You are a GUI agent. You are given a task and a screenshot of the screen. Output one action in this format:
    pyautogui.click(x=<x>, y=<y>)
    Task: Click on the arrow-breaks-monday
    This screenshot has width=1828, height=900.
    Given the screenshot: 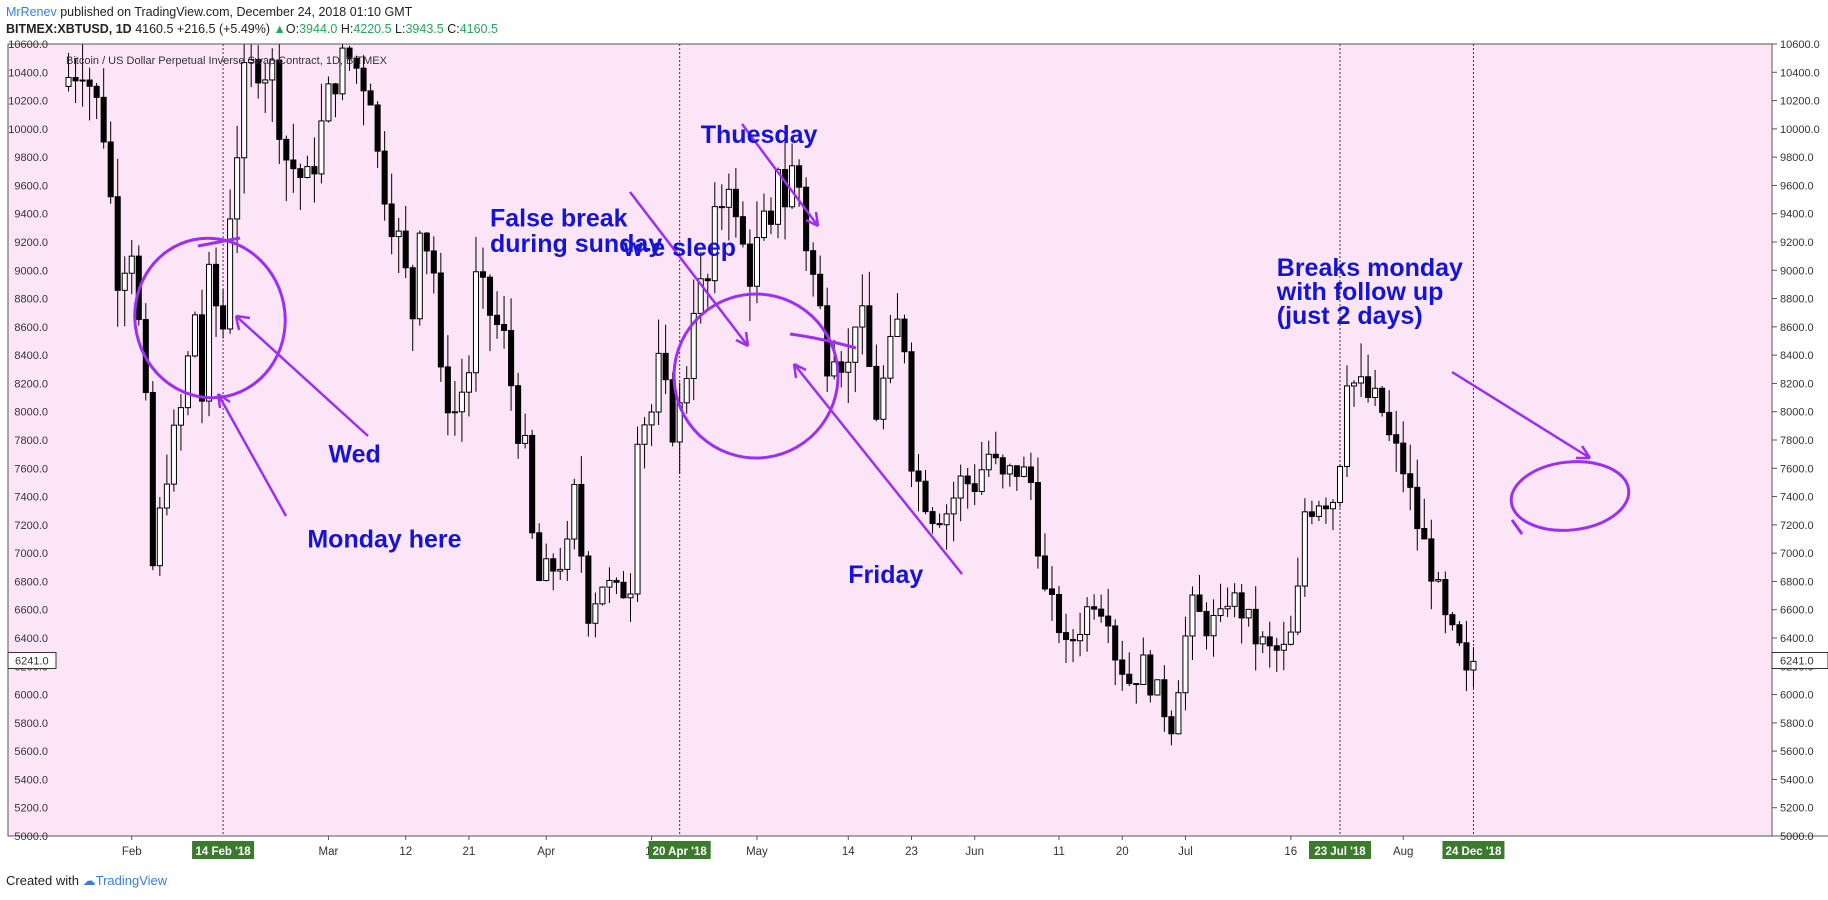 What is the action you would take?
    pyautogui.click(x=1521, y=415)
    